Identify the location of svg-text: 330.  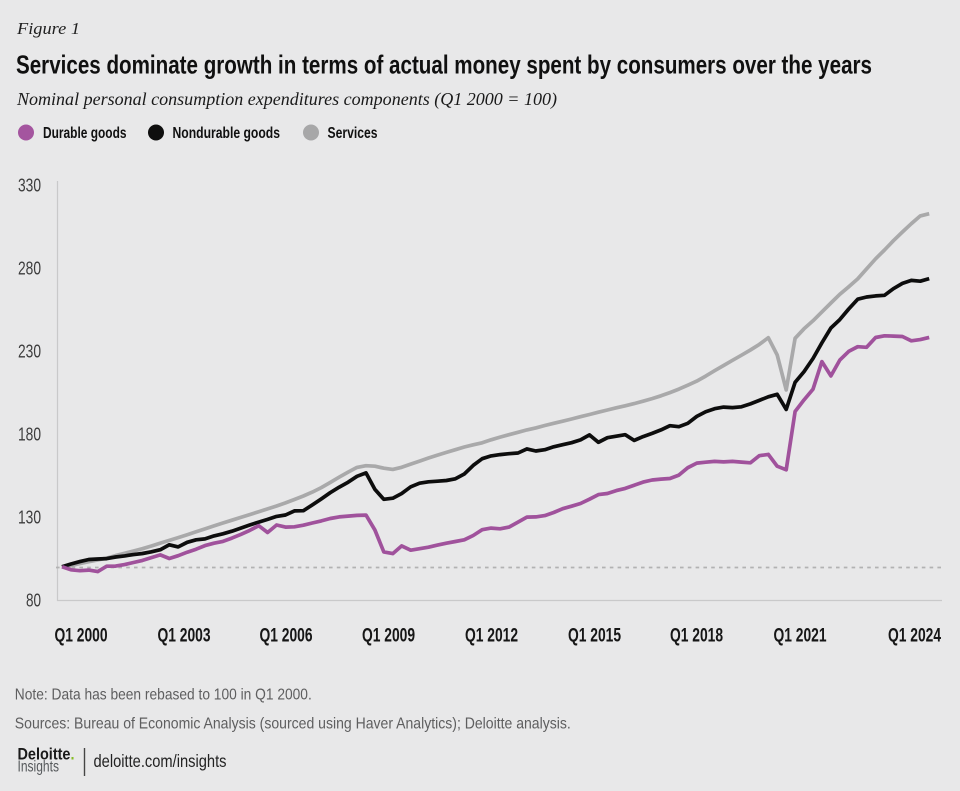
(29, 186).